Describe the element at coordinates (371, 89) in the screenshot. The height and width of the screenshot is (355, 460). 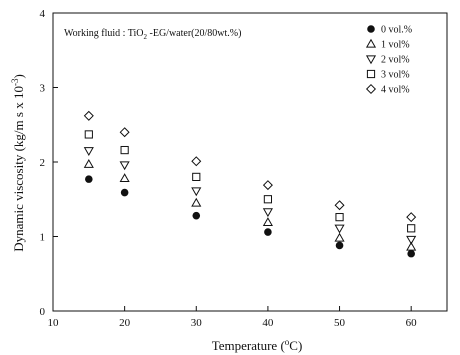
I see `legend-marker-diamond` at that location.